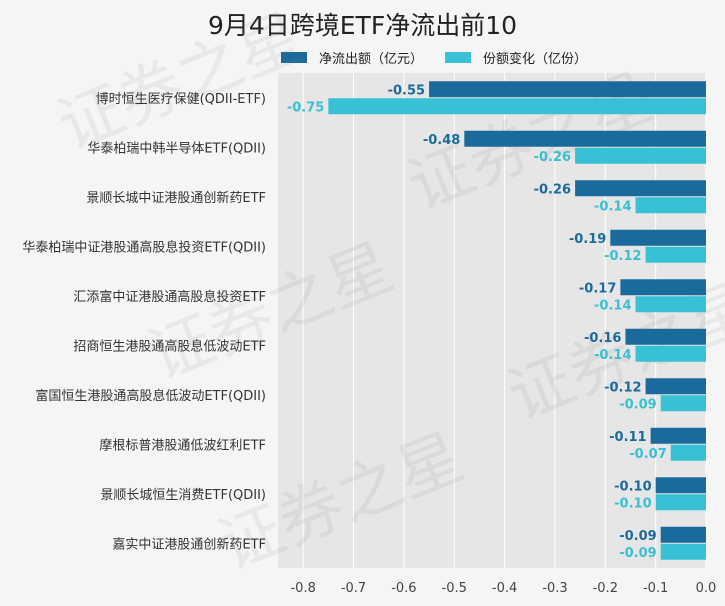 The height and width of the screenshot is (606, 725). What do you see at coordinates (655, 588) in the screenshot?
I see `x-tick-label-7: -0.1` at bounding box center [655, 588].